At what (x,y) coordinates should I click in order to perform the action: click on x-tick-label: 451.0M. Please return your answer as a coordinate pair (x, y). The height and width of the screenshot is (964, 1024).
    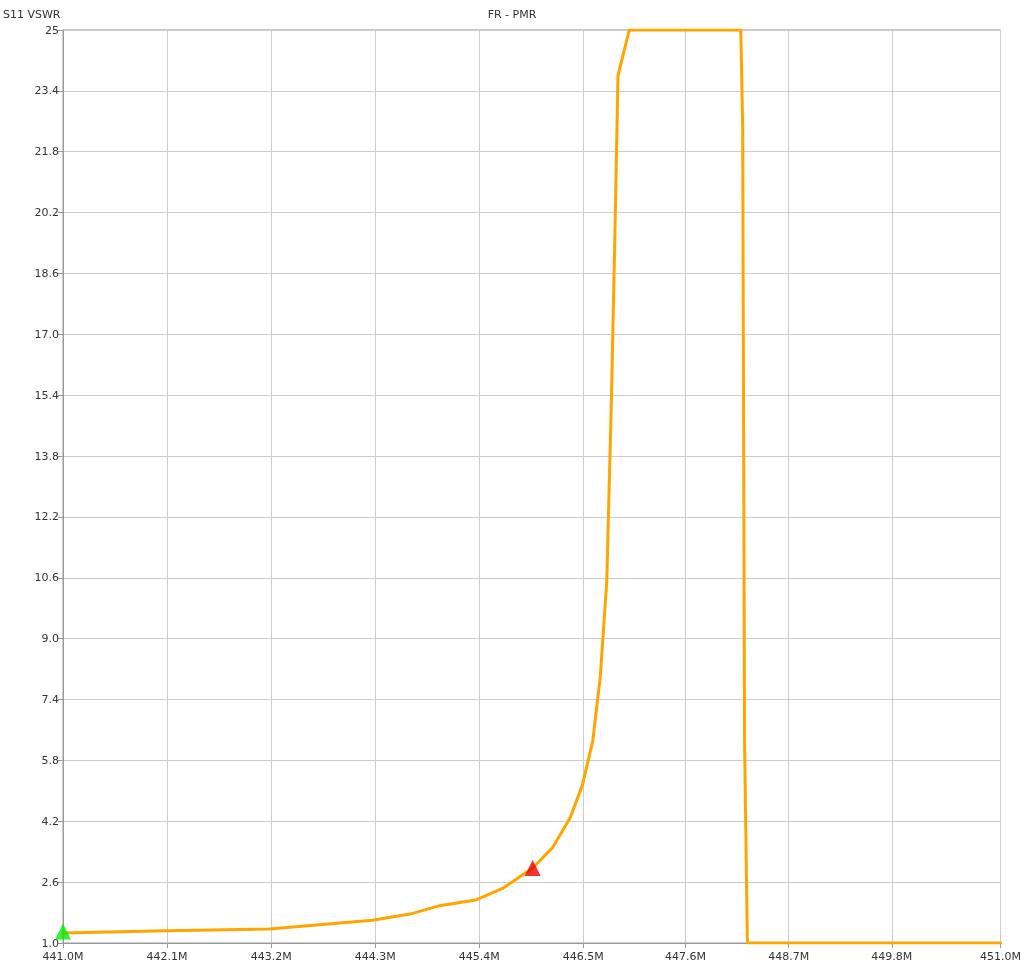
    Looking at the image, I should click on (1000, 956).